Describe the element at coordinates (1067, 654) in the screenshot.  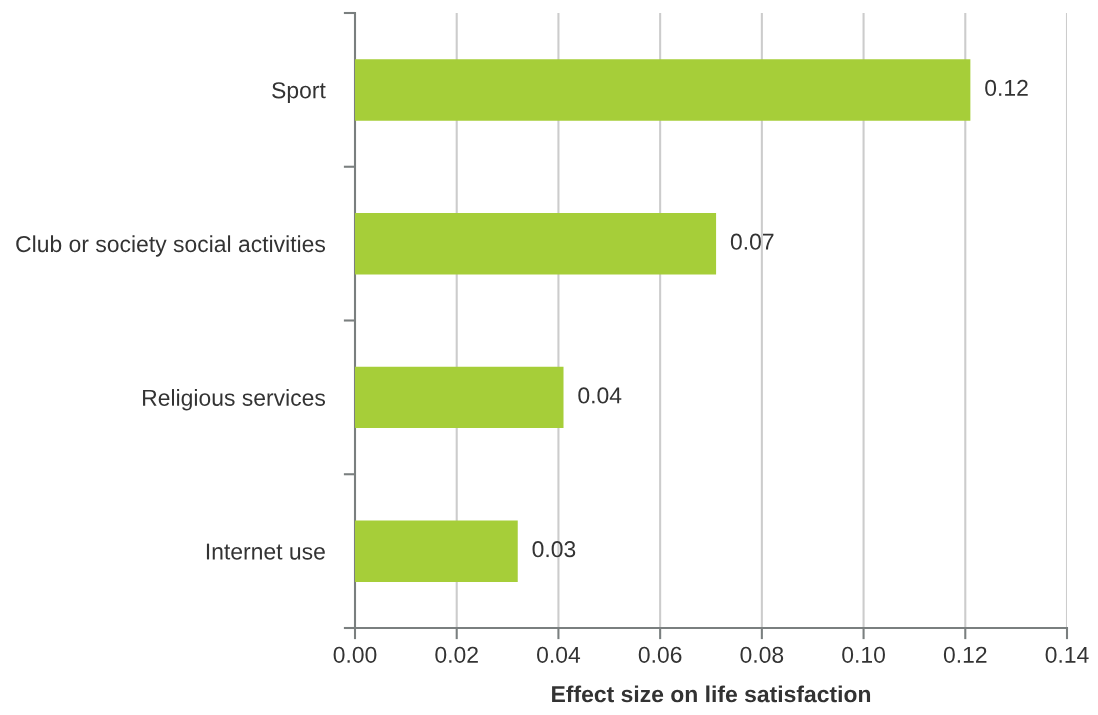
I see `x-tick-label: 0.14` at that location.